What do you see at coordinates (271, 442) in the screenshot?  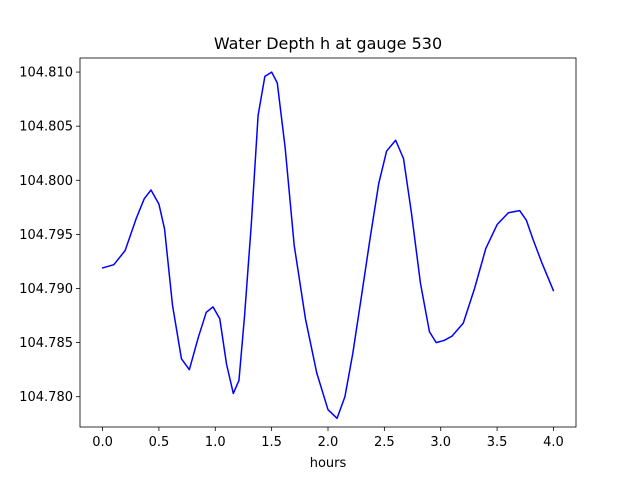 I see `x-tick-label: 1.5` at bounding box center [271, 442].